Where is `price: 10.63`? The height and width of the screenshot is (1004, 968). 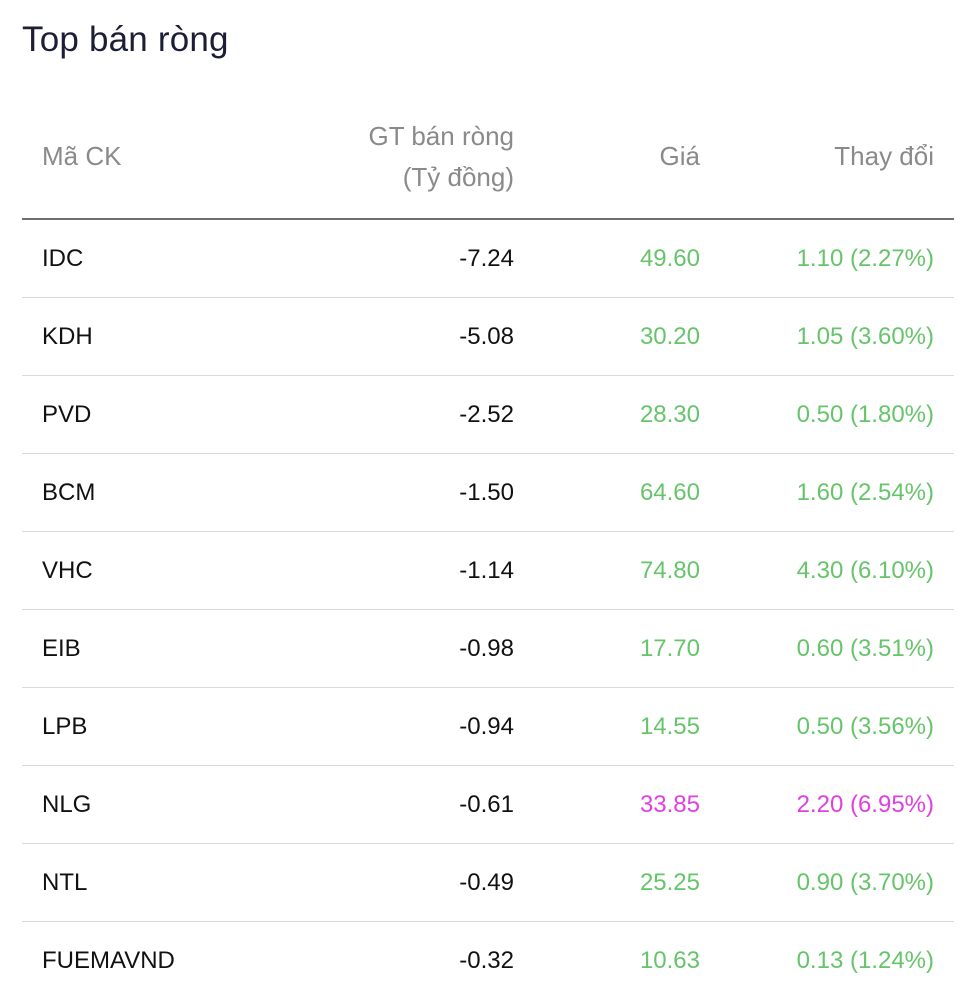 price: 10.63 is located at coordinates (669, 960).